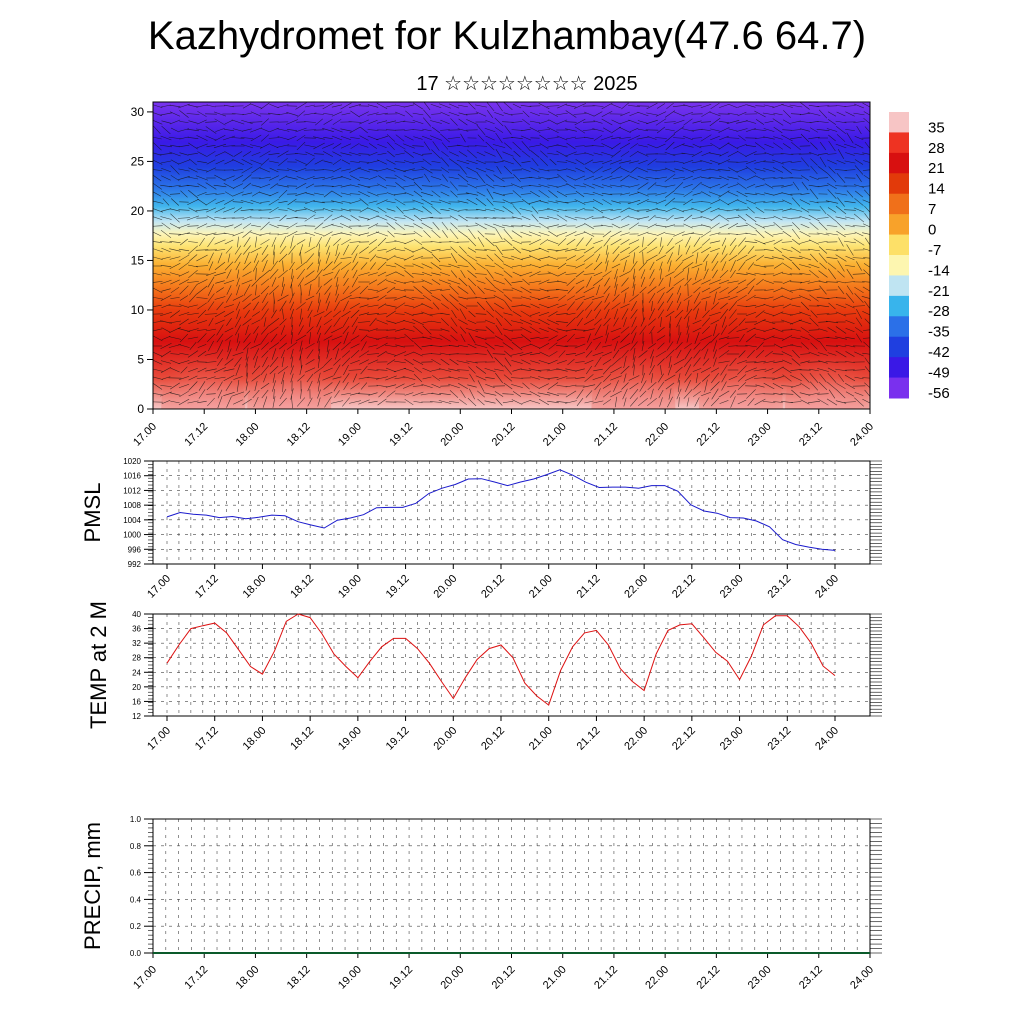 The image size is (1024, 1024). What do you see at coordinates (606, 978) in the screenshot?
I see `x-tick-label: 21.12` at bounding box center [606, 978].